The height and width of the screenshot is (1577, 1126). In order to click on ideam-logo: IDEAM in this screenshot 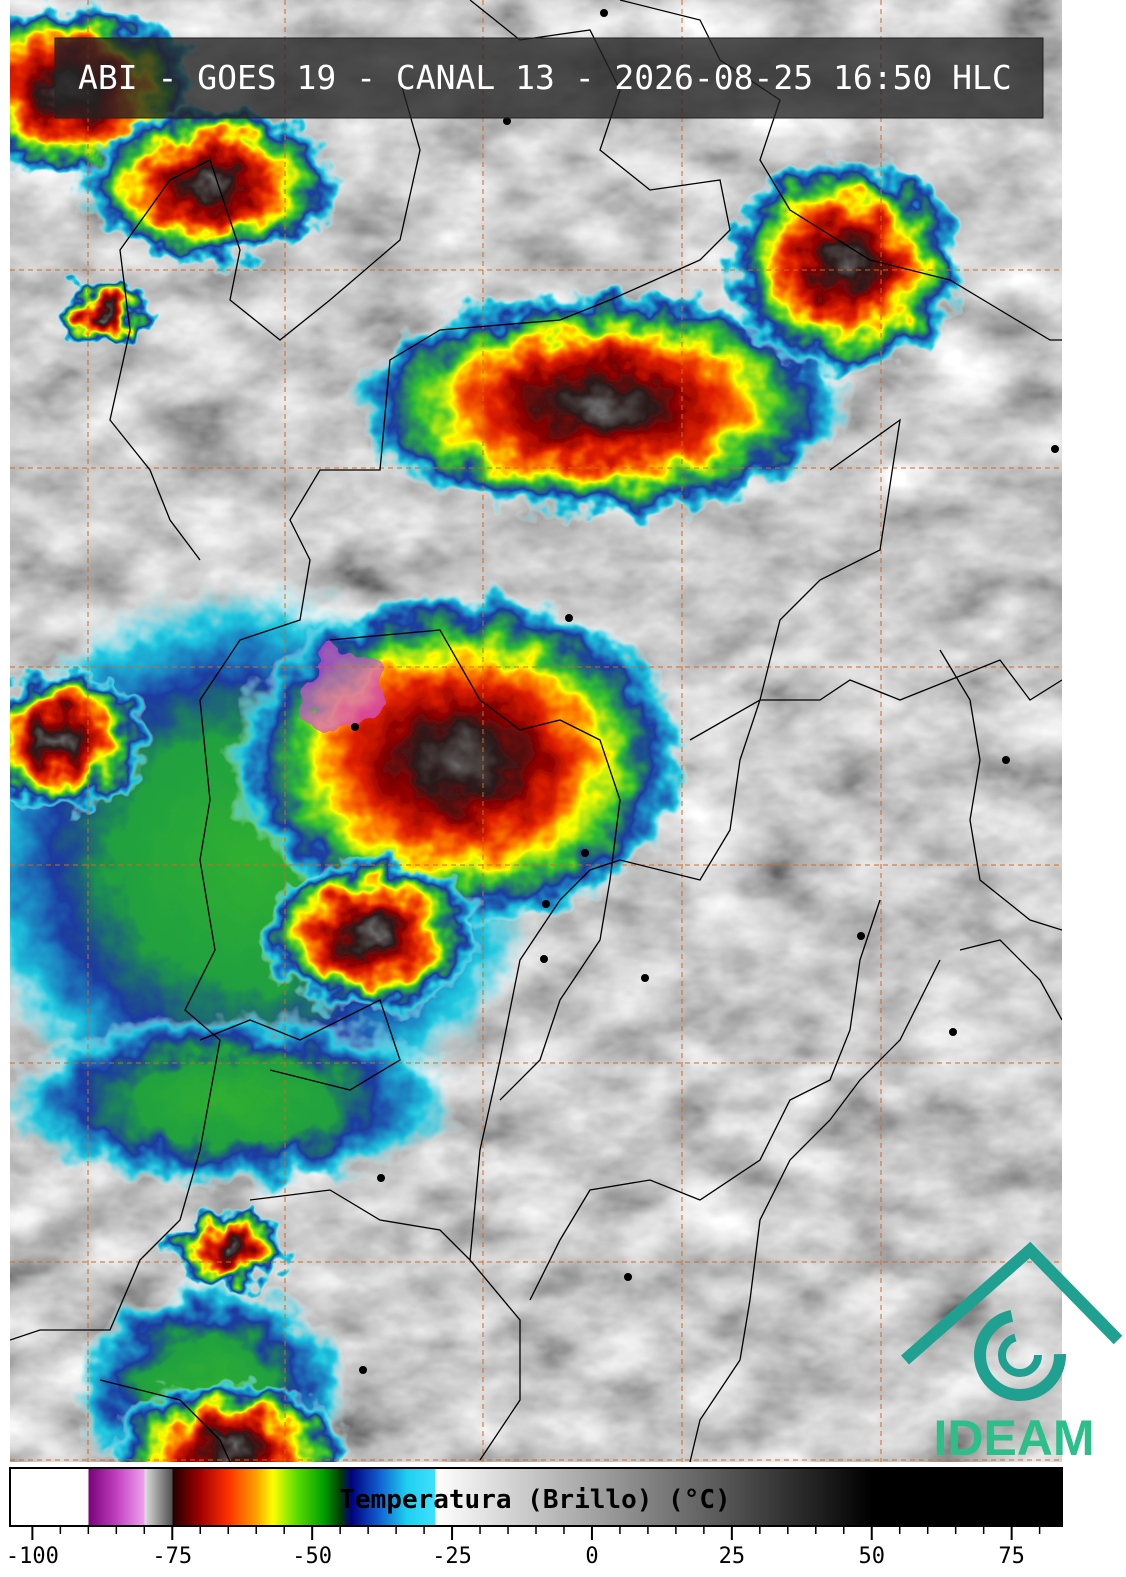, I will do `click(1012, 1353)`.